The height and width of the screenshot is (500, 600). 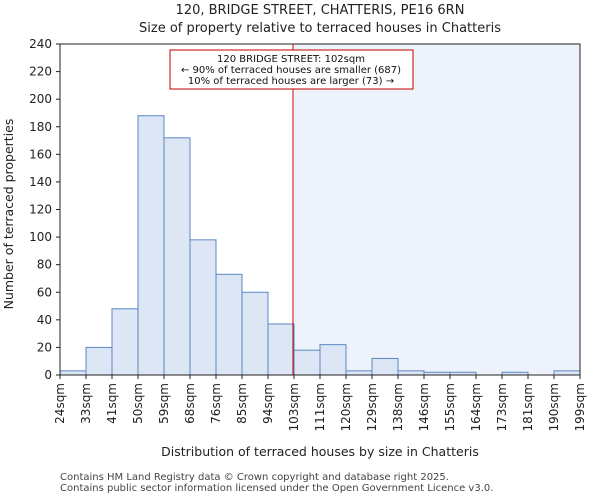 I want to click on x-tick-label: 59sqm, so click(x=164, y=403).